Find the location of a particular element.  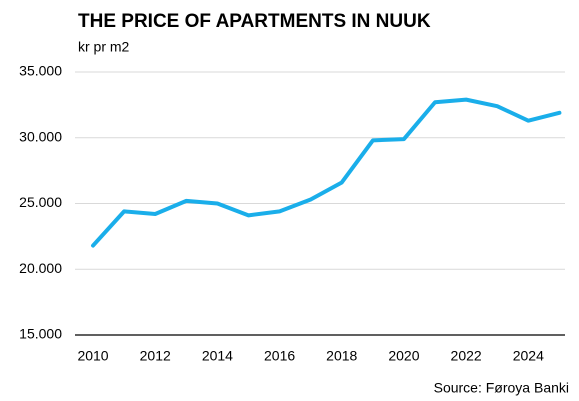

x-tick-label: 2020 is located at coordinates (403, 356).